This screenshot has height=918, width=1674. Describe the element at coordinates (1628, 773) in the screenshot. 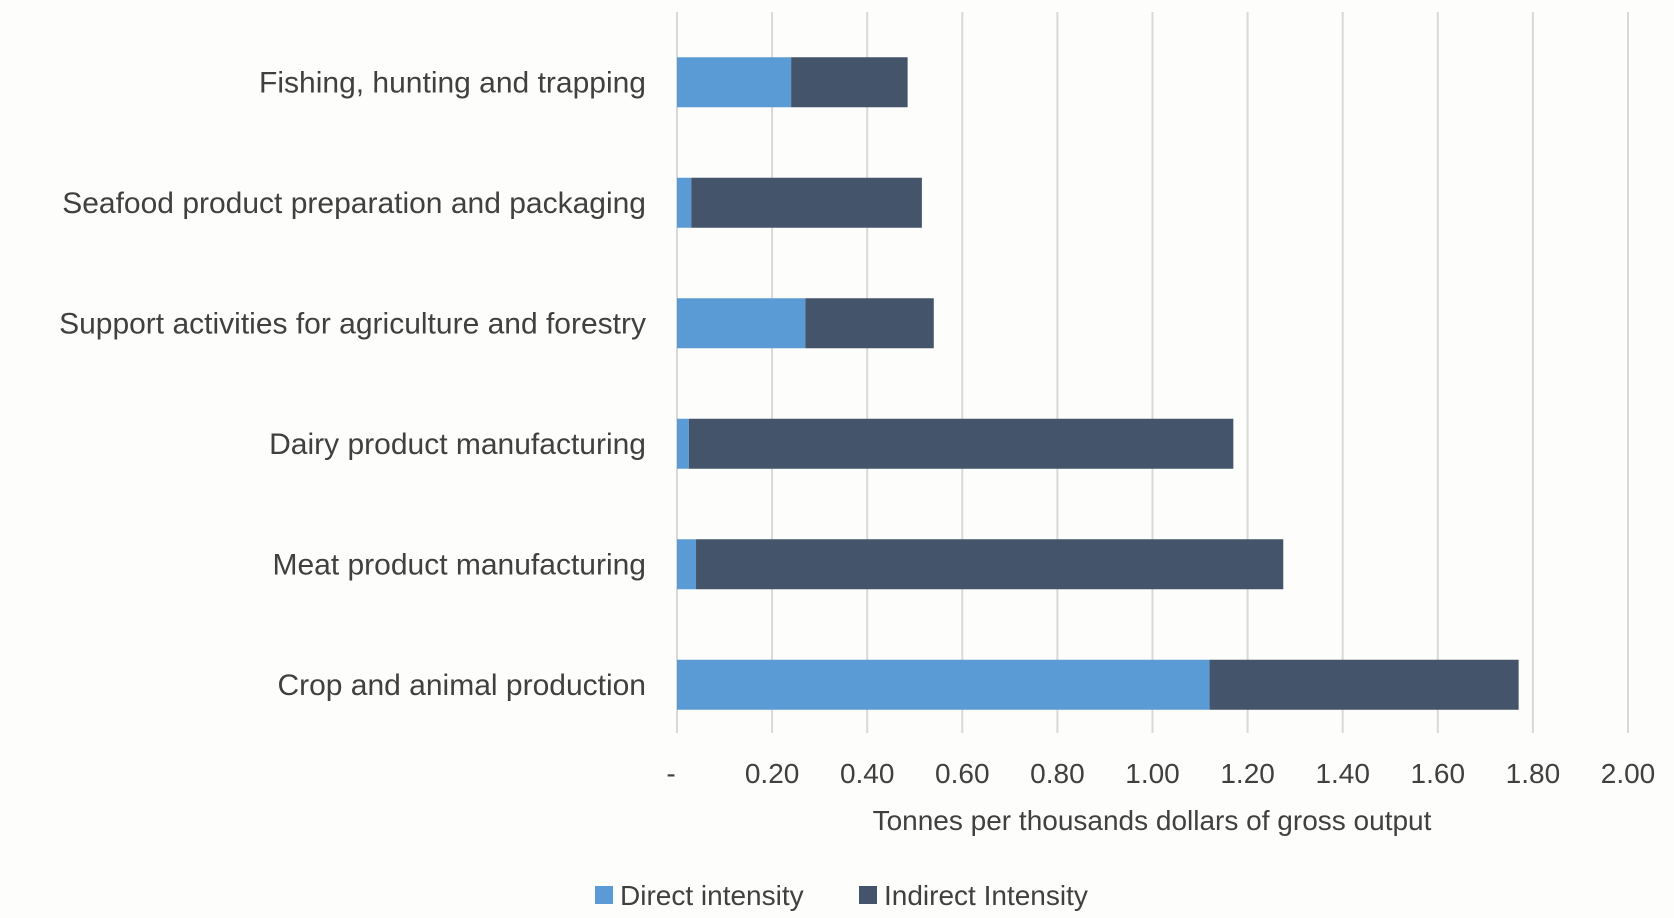

I see `x-tick-label-10: 2.00` at that location.